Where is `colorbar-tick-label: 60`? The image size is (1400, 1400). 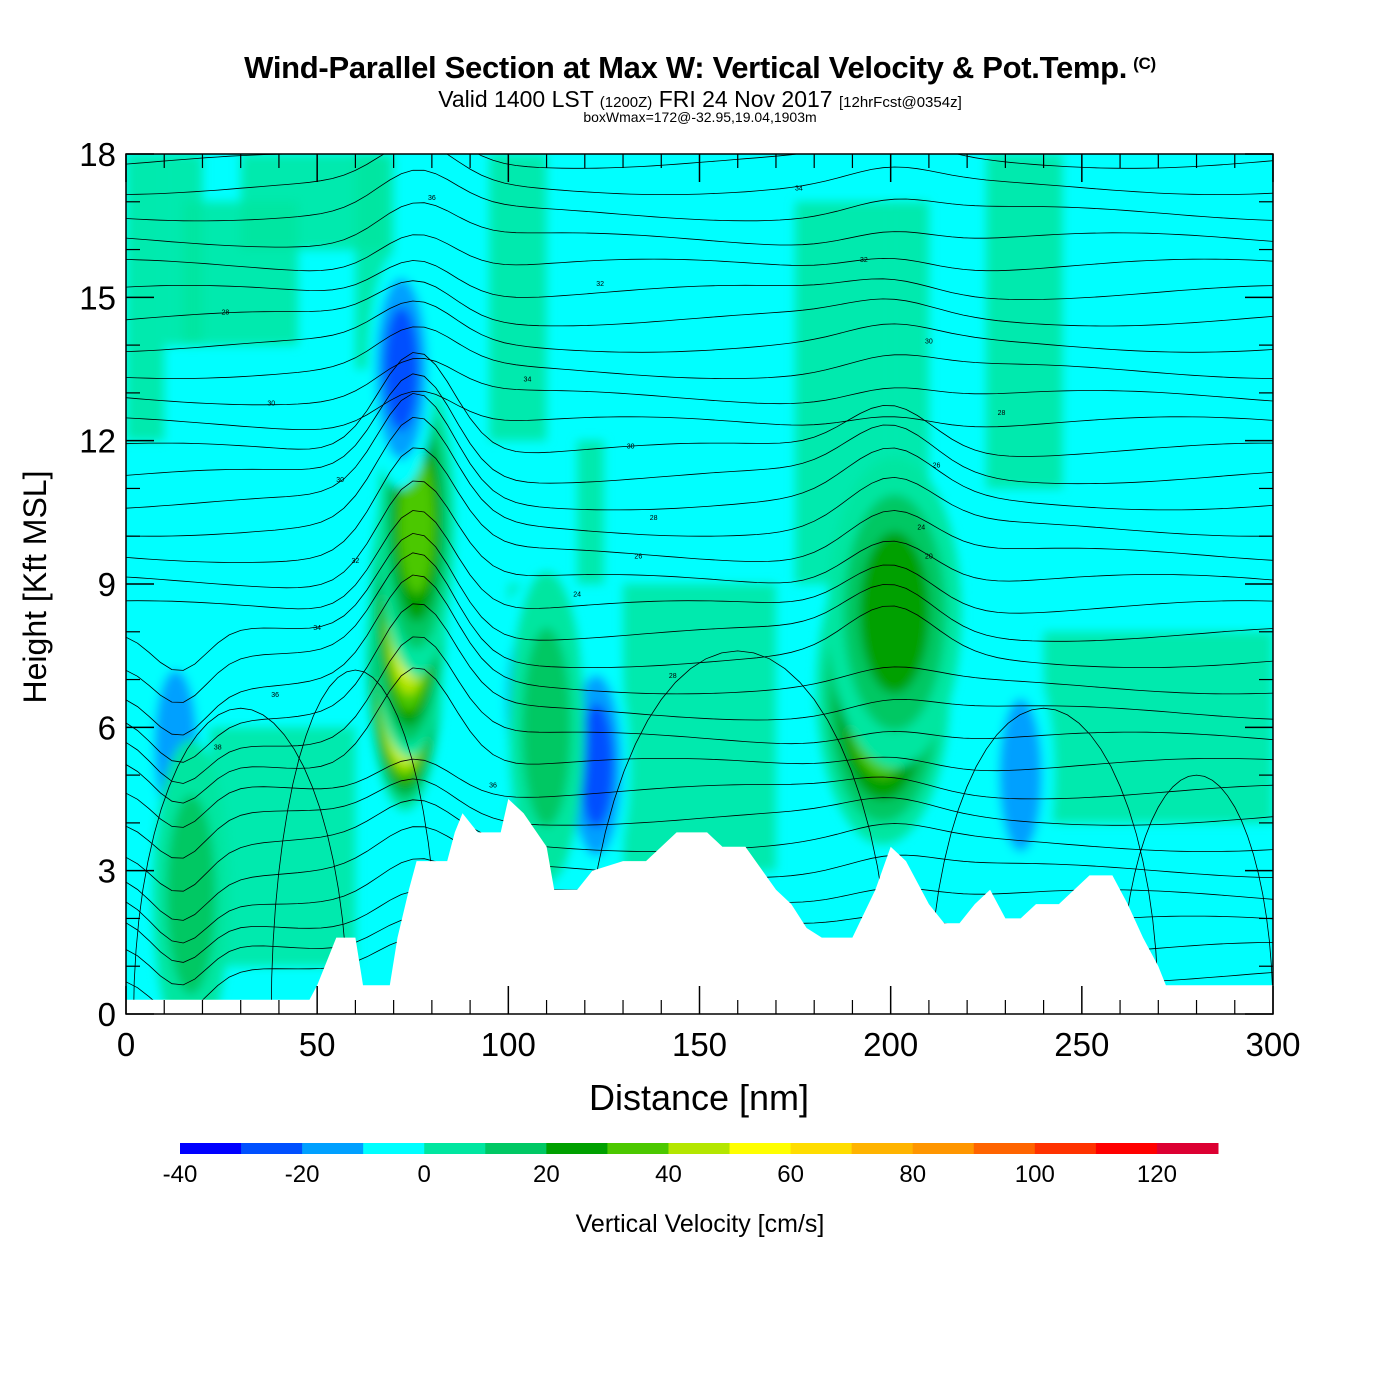 colorbar-tick-label: 60 is located at coordinates (790, 1174).